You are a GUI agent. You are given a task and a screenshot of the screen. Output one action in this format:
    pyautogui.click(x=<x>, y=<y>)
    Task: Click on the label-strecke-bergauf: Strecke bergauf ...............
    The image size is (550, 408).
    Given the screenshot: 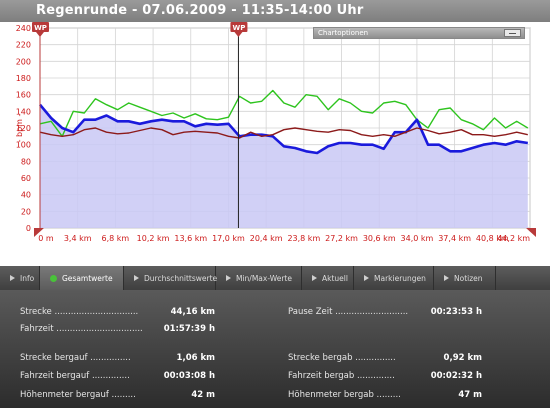 What is the action you would take?
    pyautogui.click(x=75, y=358)
    